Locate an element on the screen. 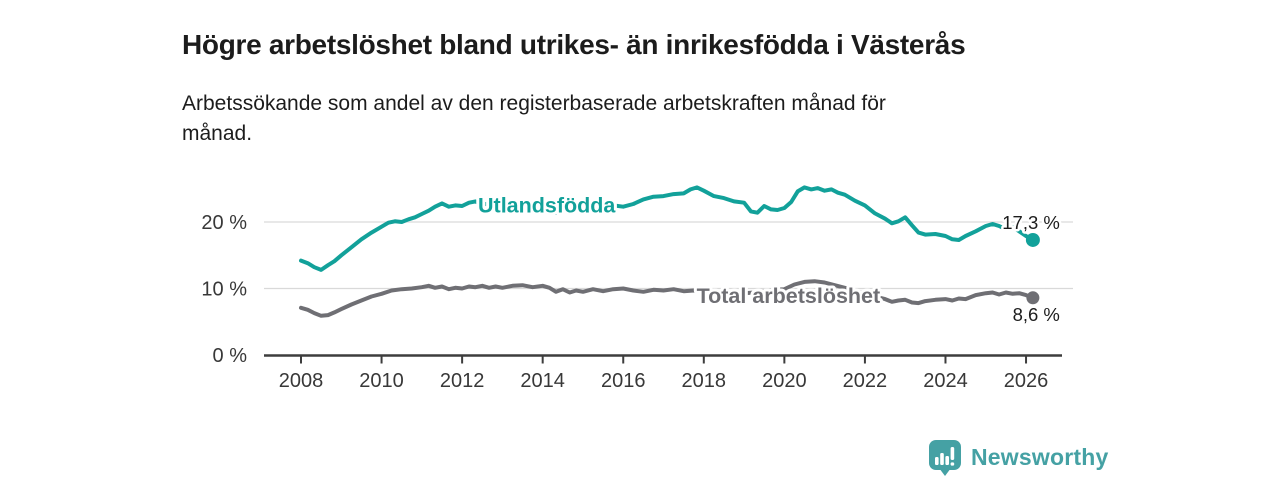 This screenshot has width=1280, height=480. x-tick-label: 2014 is located at coordinates (542, 381).